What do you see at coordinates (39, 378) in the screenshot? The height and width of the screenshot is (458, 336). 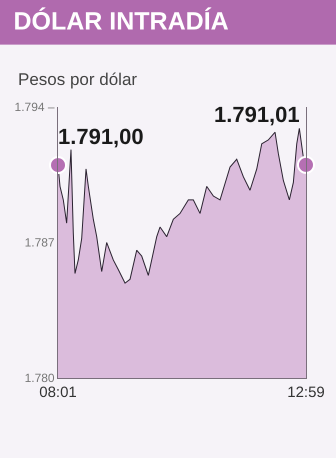 I see `y-tick-label: 1.780` at bounding box center [39, 378].